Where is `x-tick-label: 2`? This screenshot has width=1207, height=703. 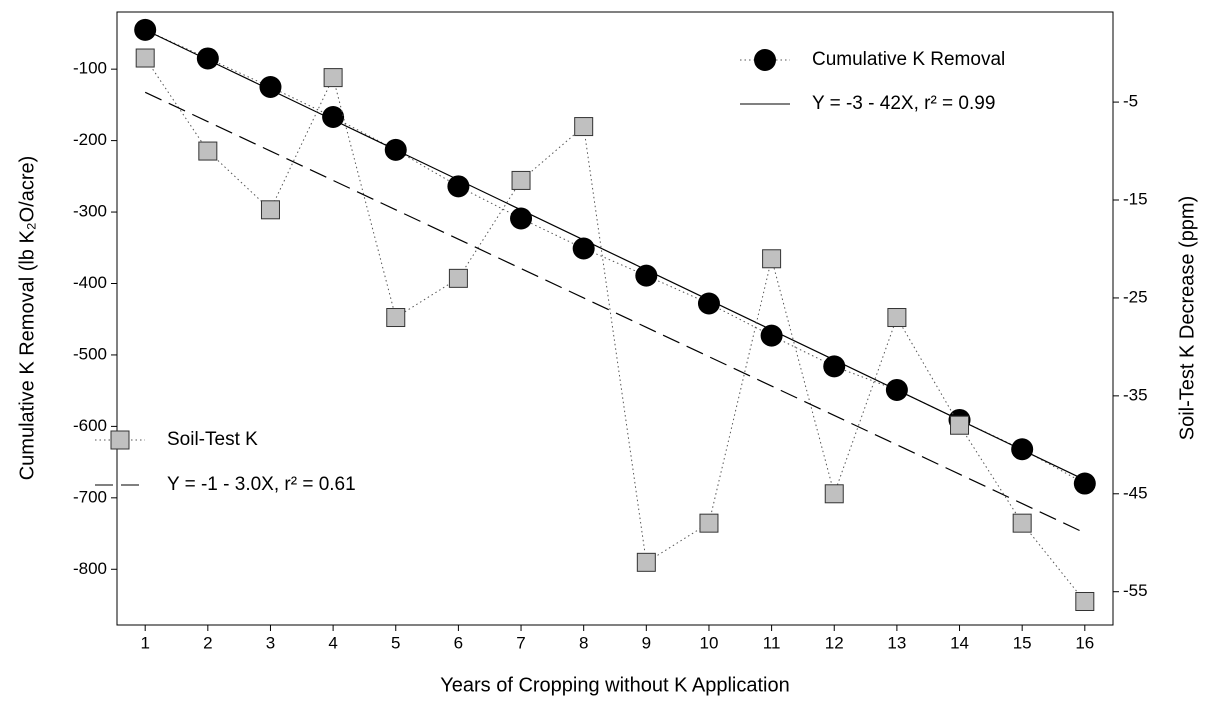
x-tick-label: 2 is located at coordinates (207, 642).